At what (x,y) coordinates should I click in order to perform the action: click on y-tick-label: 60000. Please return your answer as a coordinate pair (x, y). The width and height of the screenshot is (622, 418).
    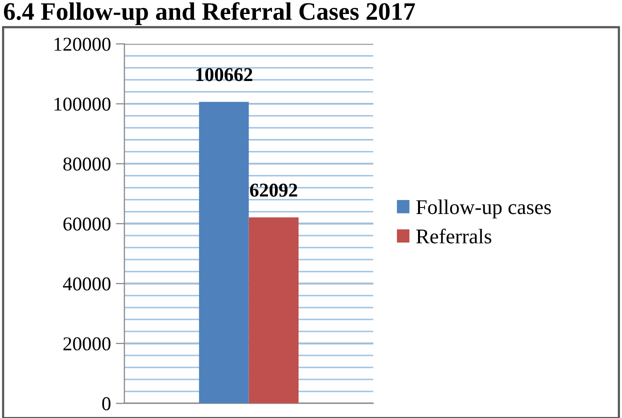
    Looking at the image, I should click on (86, 224).